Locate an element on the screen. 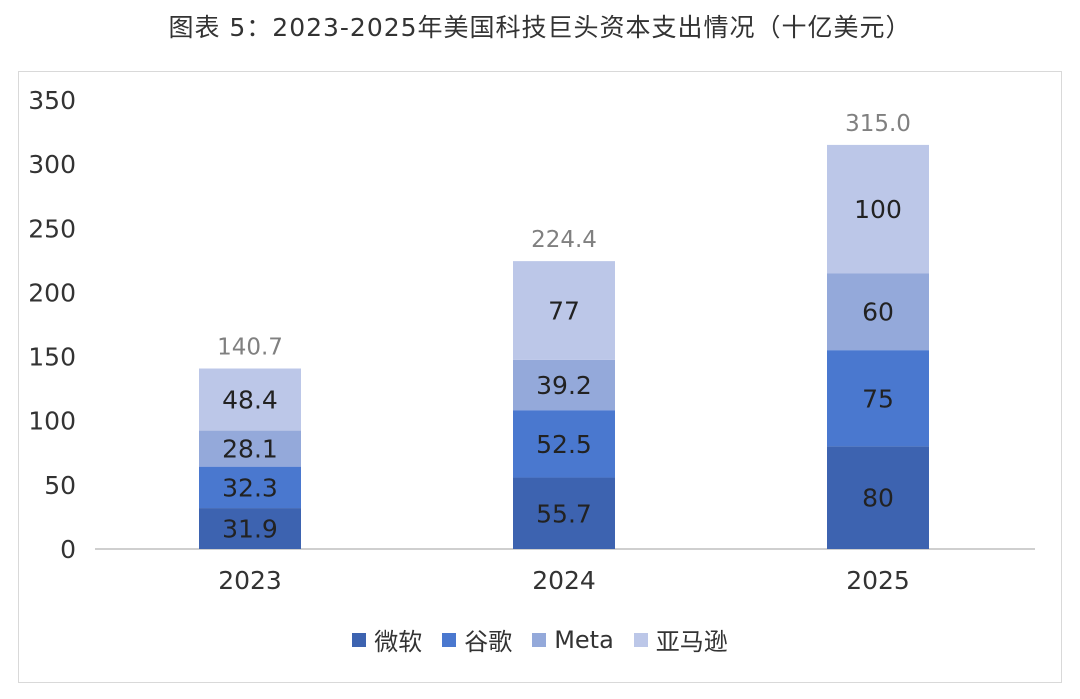  total-label: 224.4 is located at coordinates (564, 240).